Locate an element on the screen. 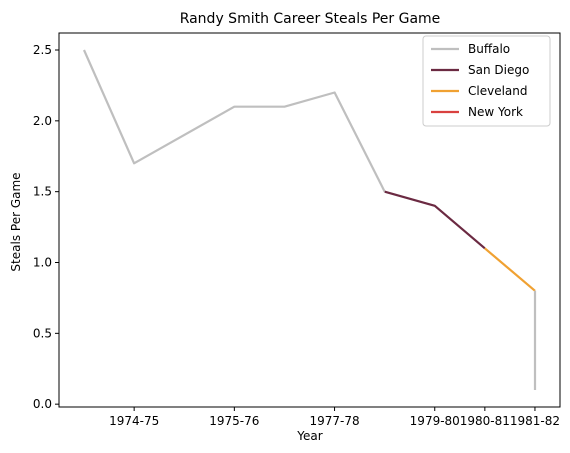 The image size is (570, 453). y-tick-label: 2.5 is located at coordinates (42, 50).